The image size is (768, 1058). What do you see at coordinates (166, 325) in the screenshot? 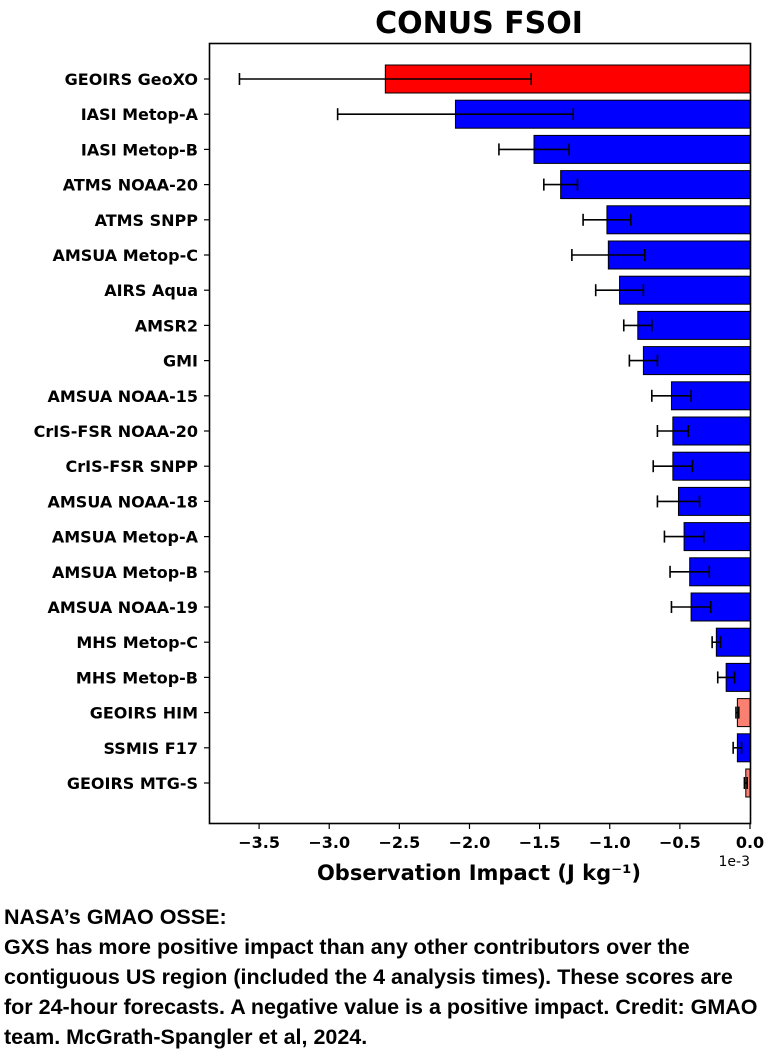
I see `category-label: AMSR2` at bounding box center [166, 325].